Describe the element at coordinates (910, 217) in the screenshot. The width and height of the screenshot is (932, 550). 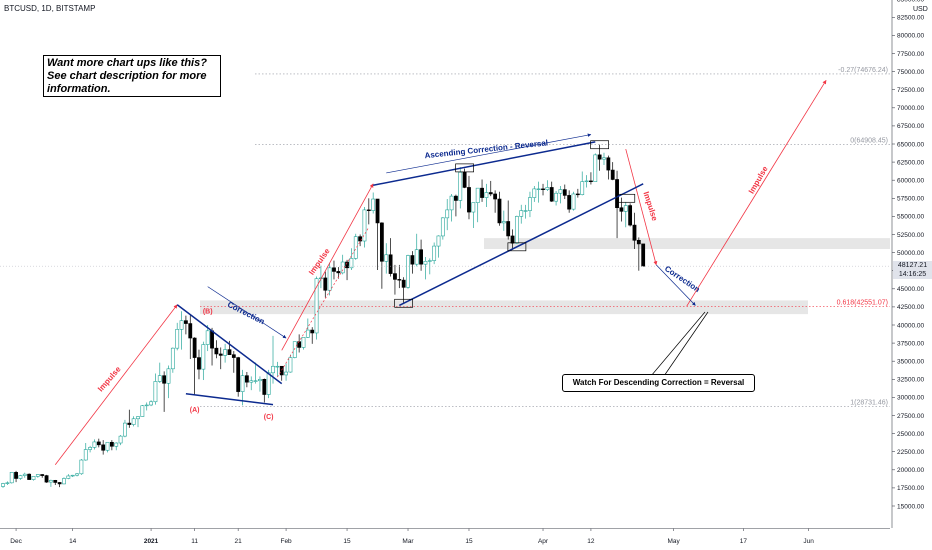
I see `y-tick-label: 55000.00` at that location.